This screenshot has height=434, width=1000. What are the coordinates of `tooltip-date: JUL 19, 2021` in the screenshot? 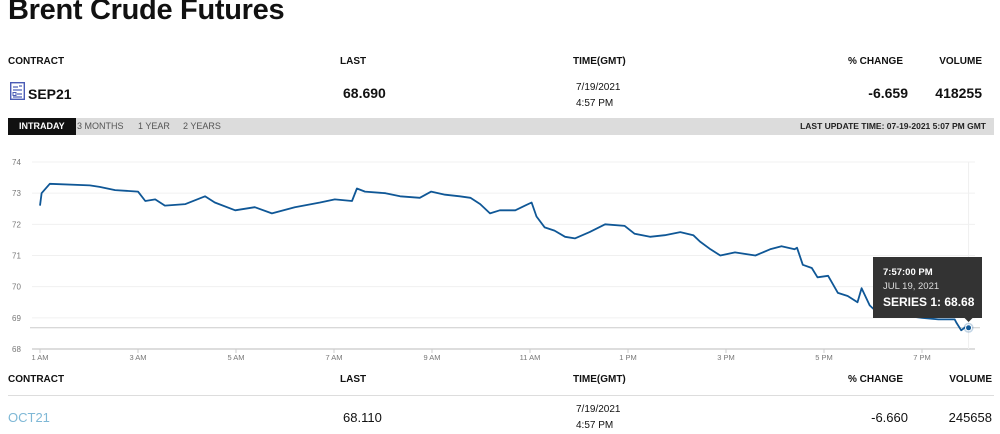 It's located at (911, 286).